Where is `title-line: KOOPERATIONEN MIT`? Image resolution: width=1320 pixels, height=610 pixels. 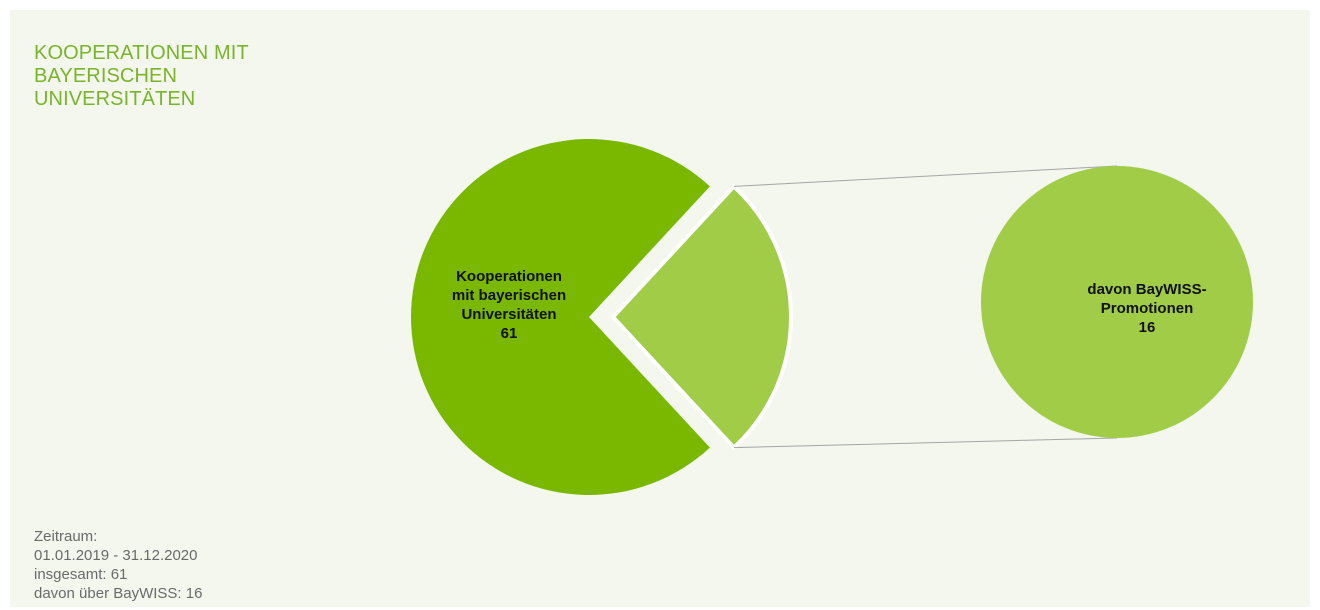 title-line: KOOPERATIONEN MIT is located at coordinates (141, 53).